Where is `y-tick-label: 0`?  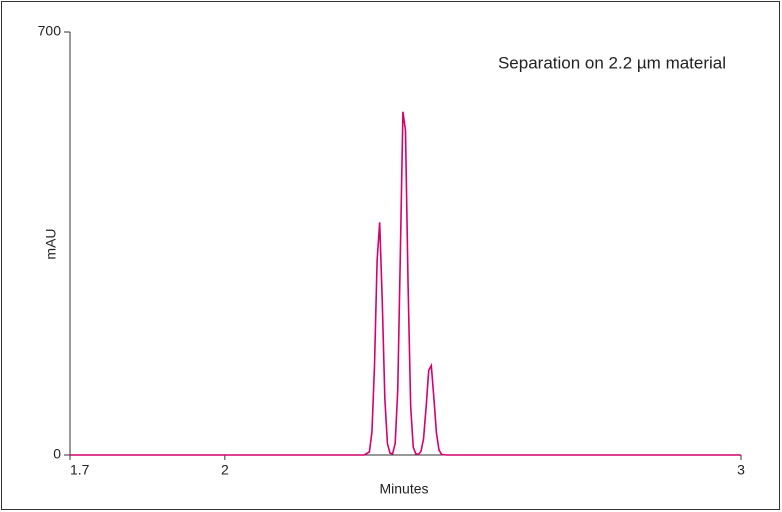
y-tick-label: 0 is located at coordinates (57, 454).